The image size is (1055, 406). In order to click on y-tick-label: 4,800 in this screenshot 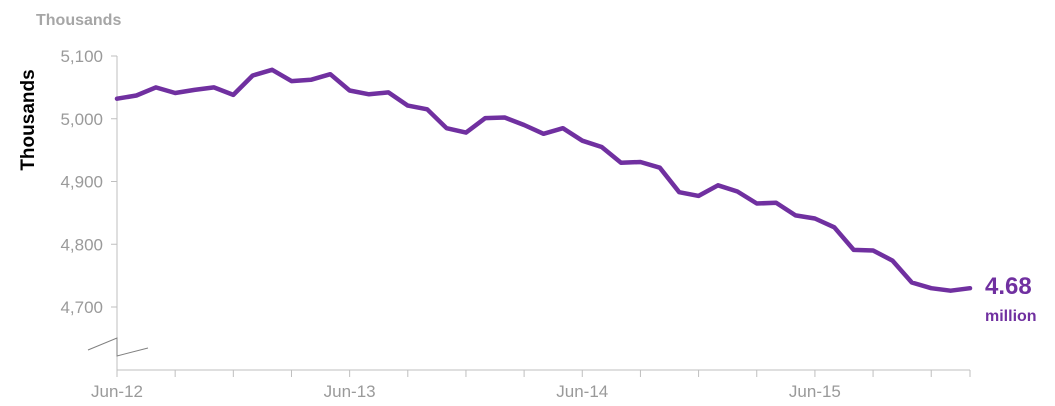, I will do `click(81, 244)`.